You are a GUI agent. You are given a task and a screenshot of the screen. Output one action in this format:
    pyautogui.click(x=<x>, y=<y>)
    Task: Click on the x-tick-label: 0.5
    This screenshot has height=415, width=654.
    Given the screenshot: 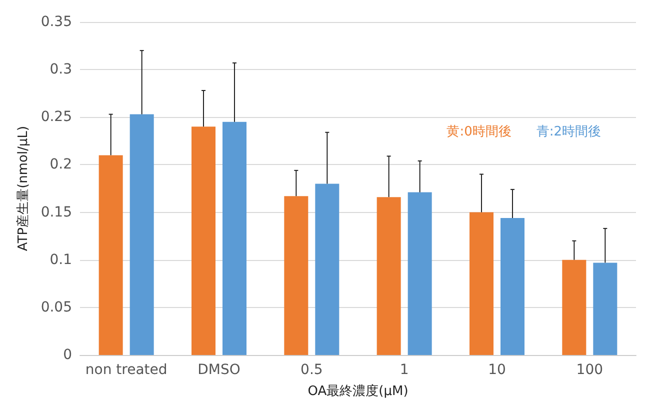 What is the action you would take?
    pyautogui.click(x=311, y=370)
    